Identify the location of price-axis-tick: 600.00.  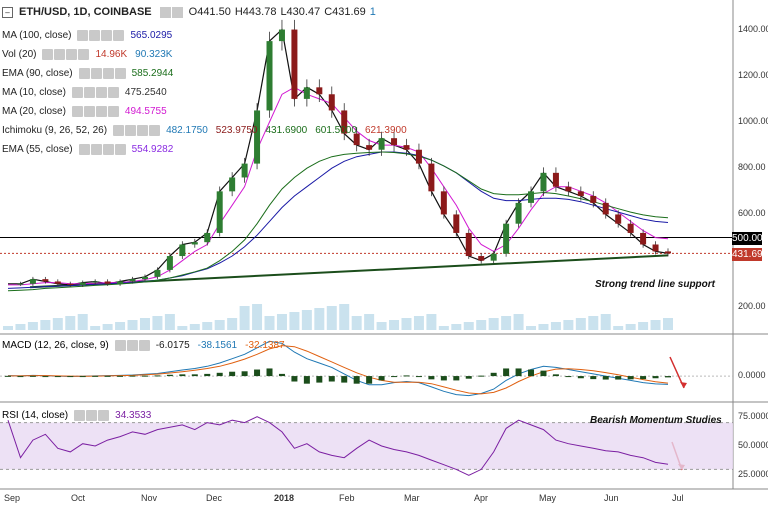
(752, 213).